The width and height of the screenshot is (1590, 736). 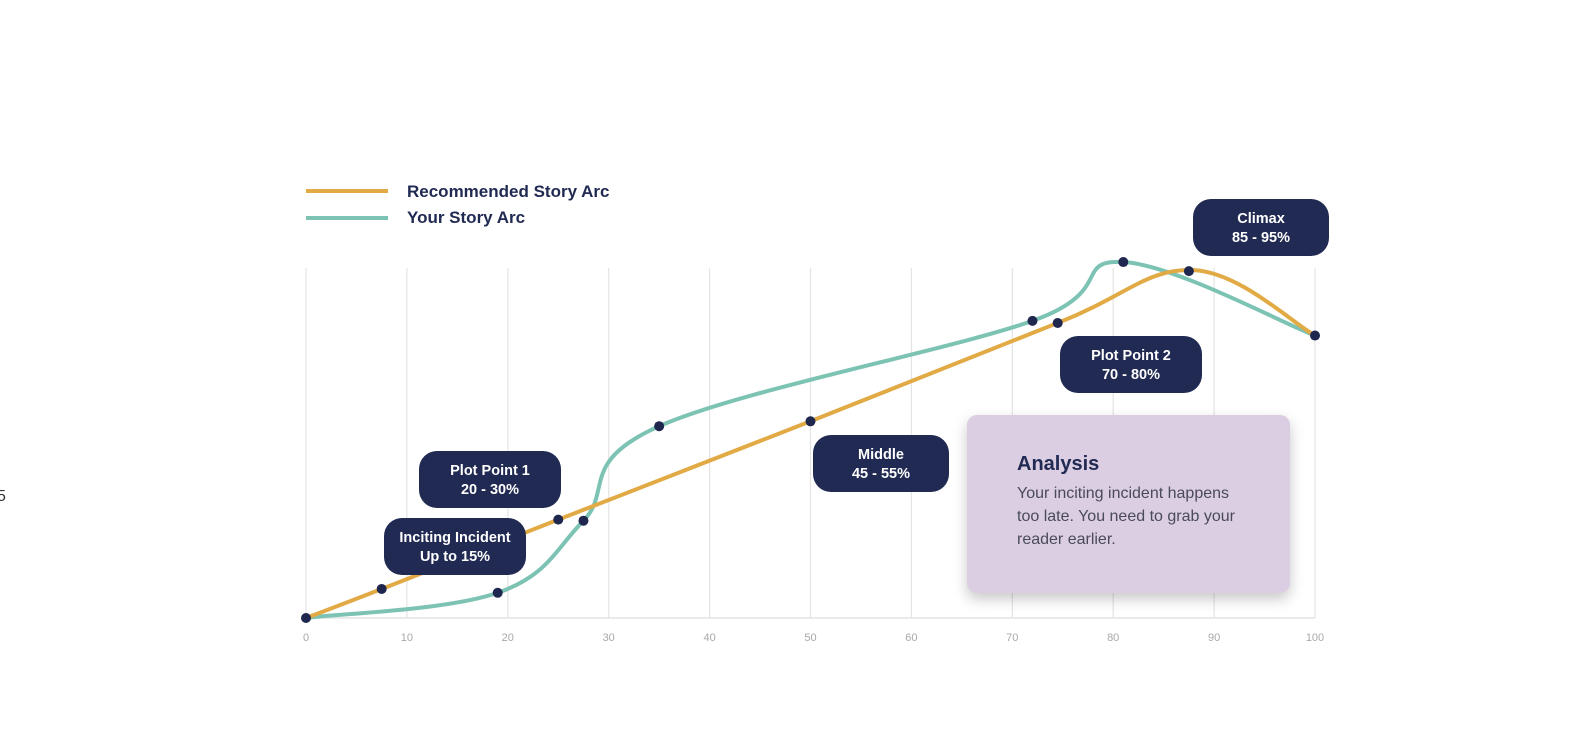 I want to click on annotation-range: 85 - 95%, so click(x=1261, y=238).